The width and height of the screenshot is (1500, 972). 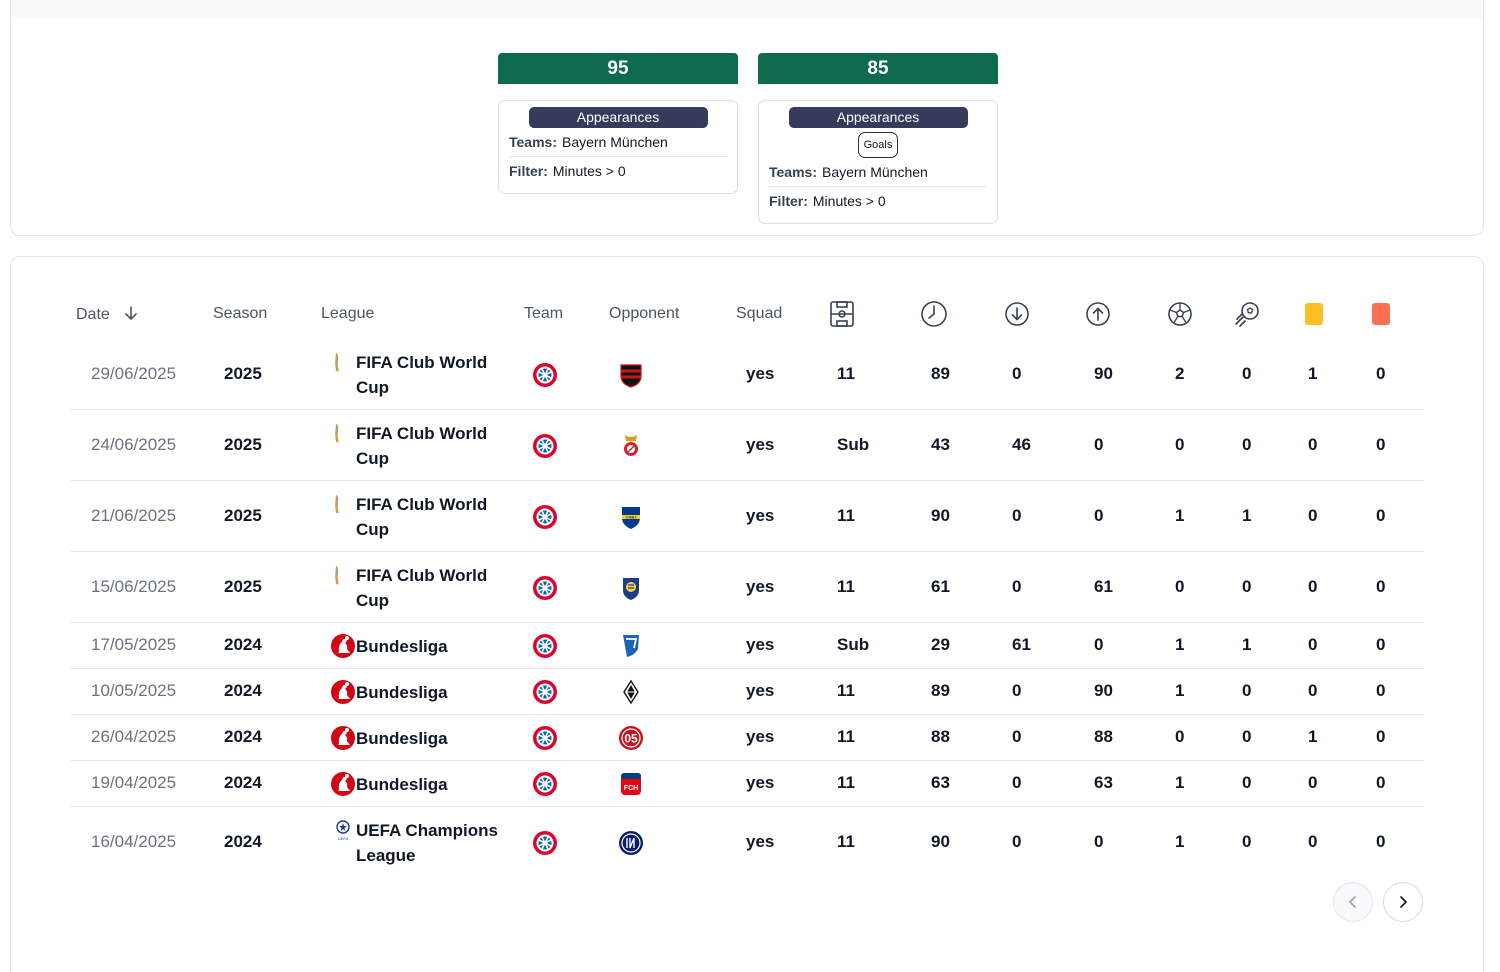 What do you see at coordinates (1098, 314) in the screenshot?
I see `sub-out-icon` at bounding box center [1098, 314].